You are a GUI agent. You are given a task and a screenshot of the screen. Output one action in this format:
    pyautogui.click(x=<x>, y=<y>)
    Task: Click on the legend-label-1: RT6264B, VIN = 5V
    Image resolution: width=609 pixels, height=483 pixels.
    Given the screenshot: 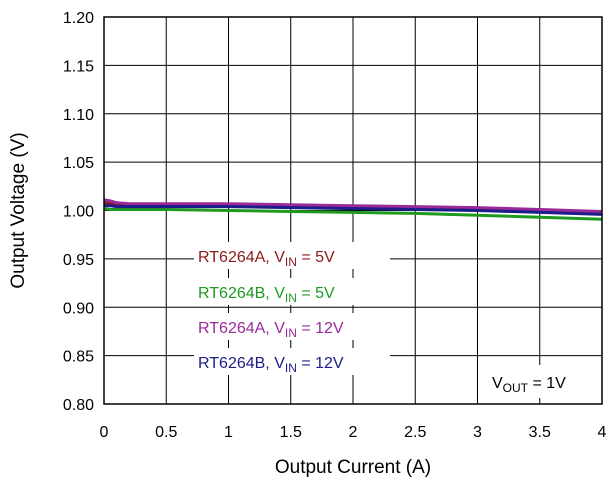 What is the action you would take?
    pyautogui.click(x=266, y=295)
    